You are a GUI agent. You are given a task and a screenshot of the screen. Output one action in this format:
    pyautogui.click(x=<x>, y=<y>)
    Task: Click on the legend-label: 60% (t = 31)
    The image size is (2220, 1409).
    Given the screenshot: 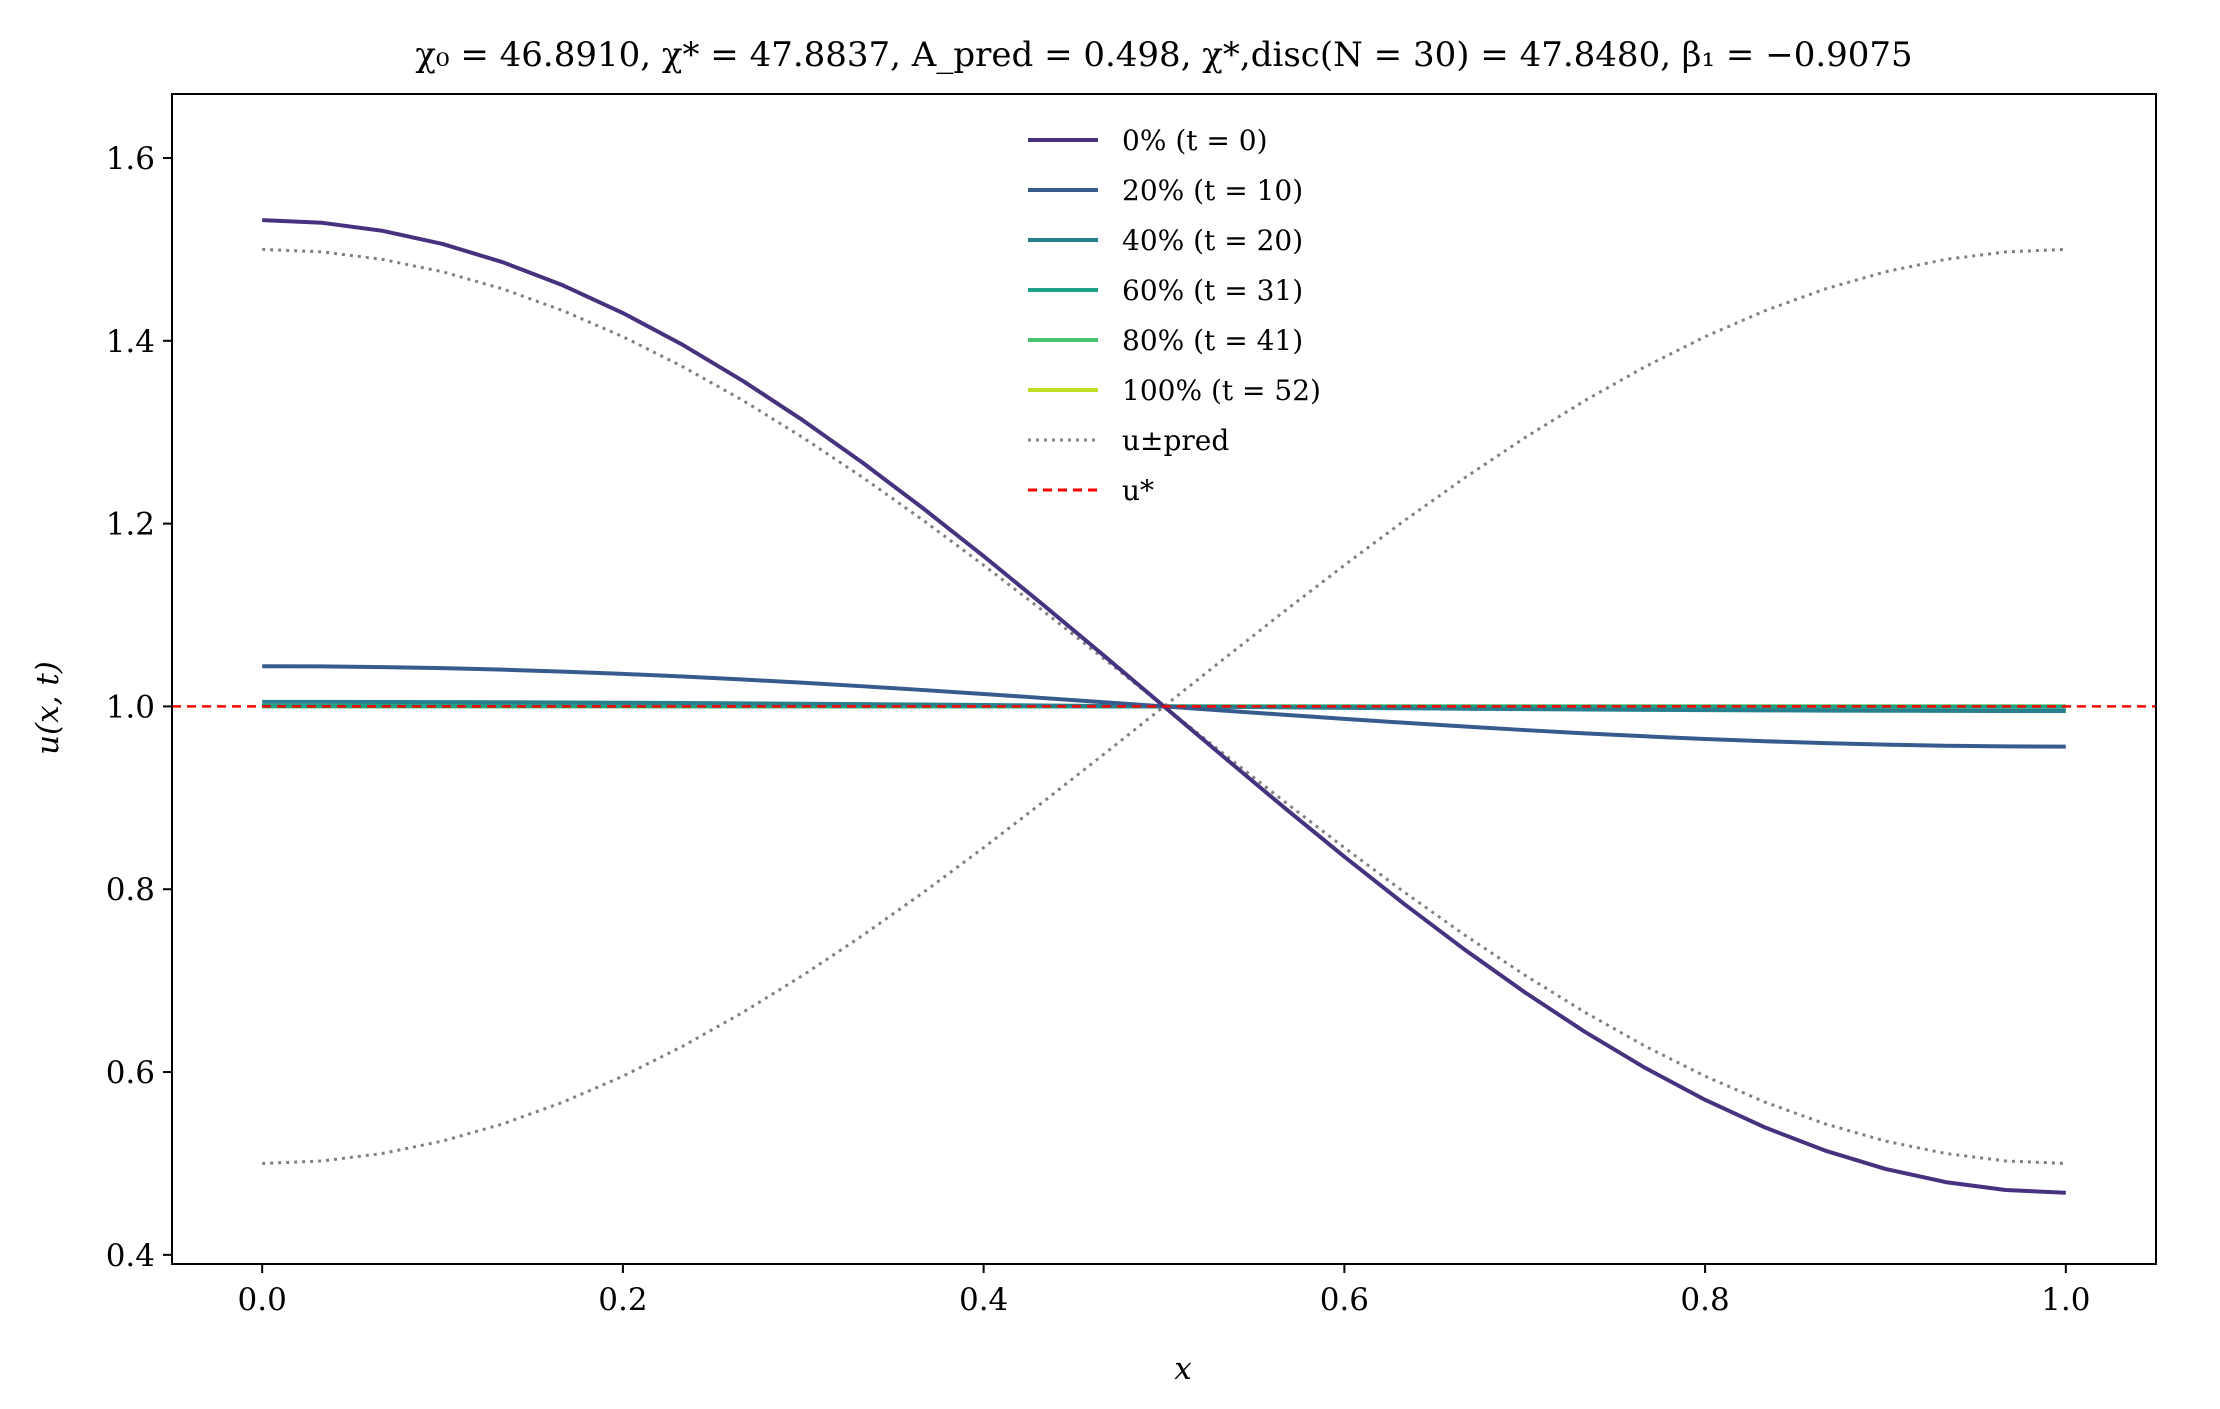 What is the action you would take?
    pyautogui.click(x=1212, y=290)
    